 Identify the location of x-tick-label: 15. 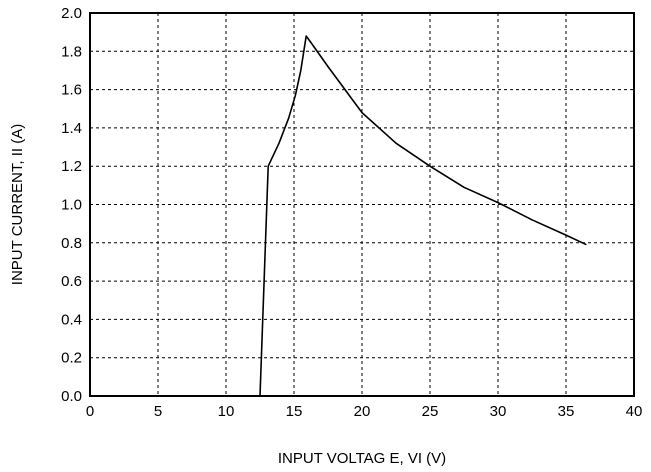
(294, 411).